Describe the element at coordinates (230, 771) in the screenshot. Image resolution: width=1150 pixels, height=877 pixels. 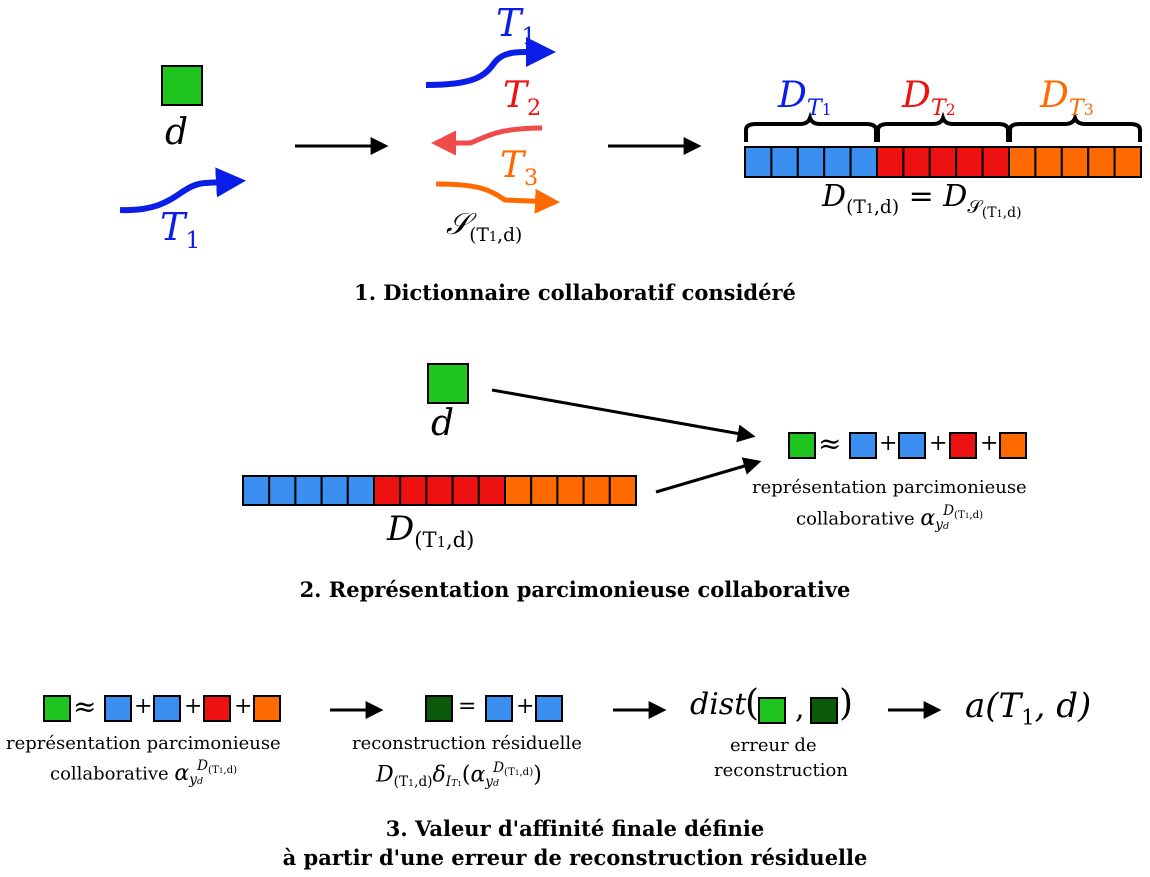
I see `alpha3-sup-end: ,d)` at that location.